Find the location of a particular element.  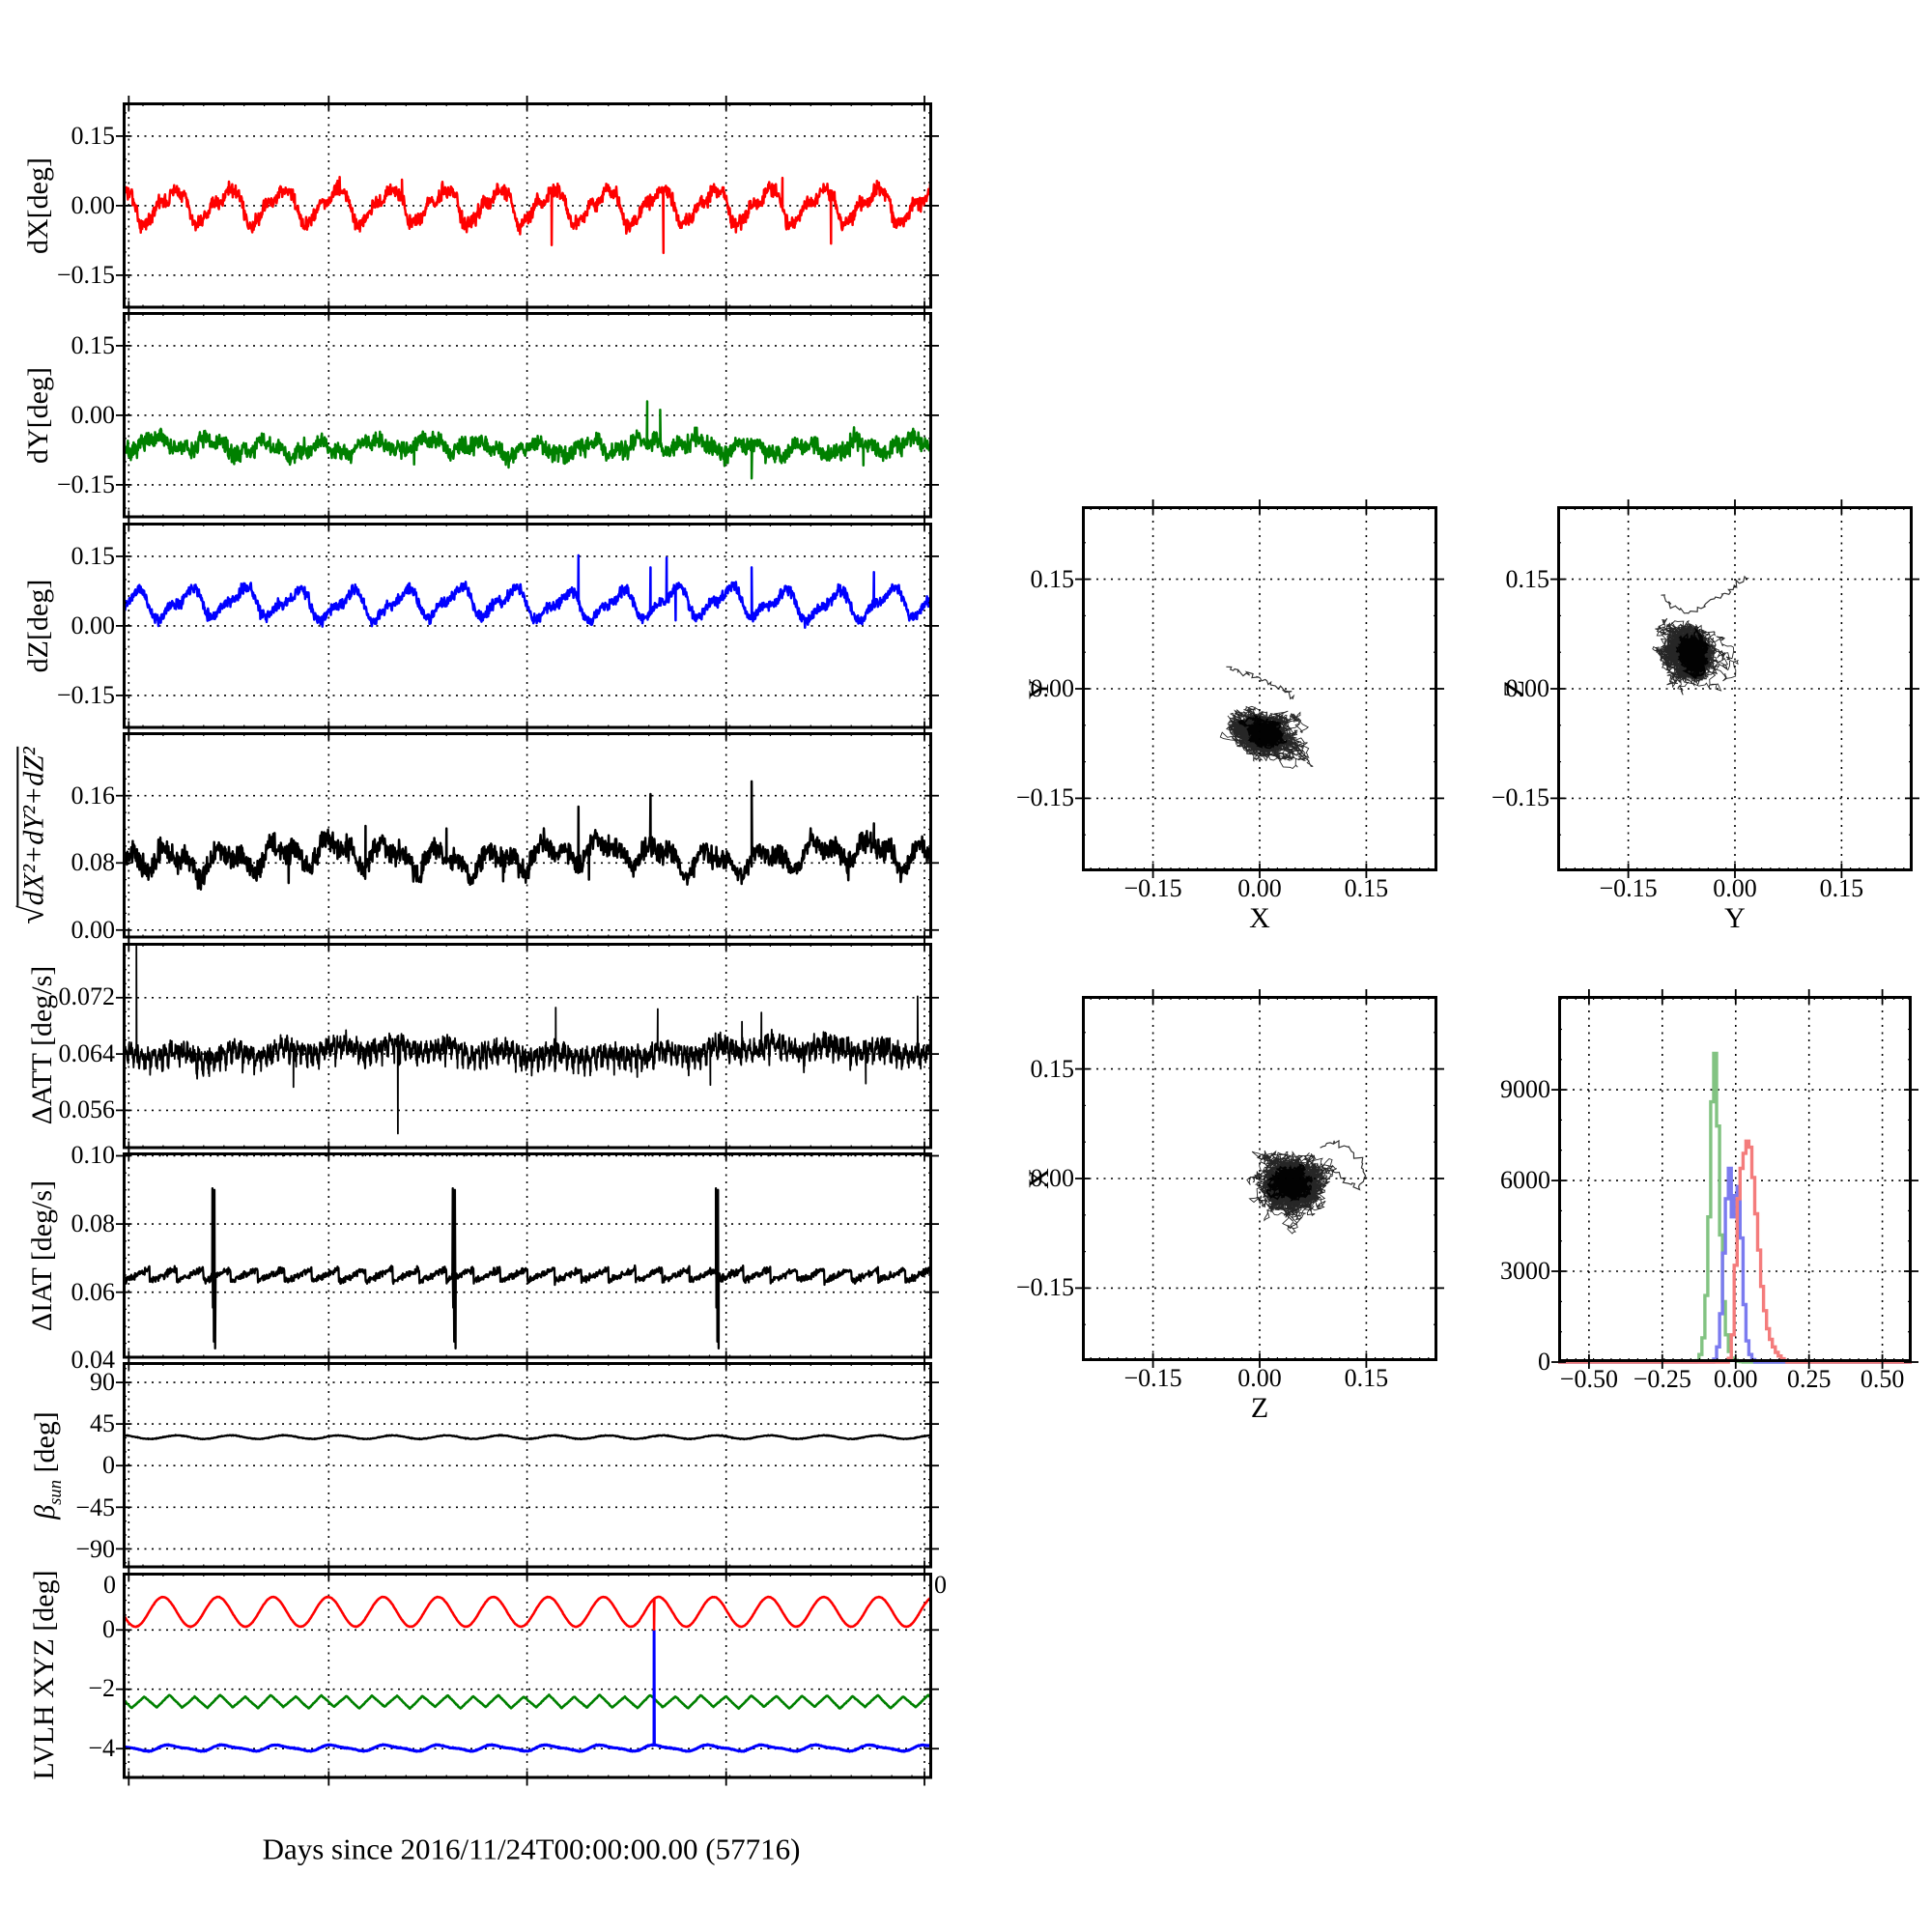

ytick-lvlh: −4 is located at coordinates (101, 1747).